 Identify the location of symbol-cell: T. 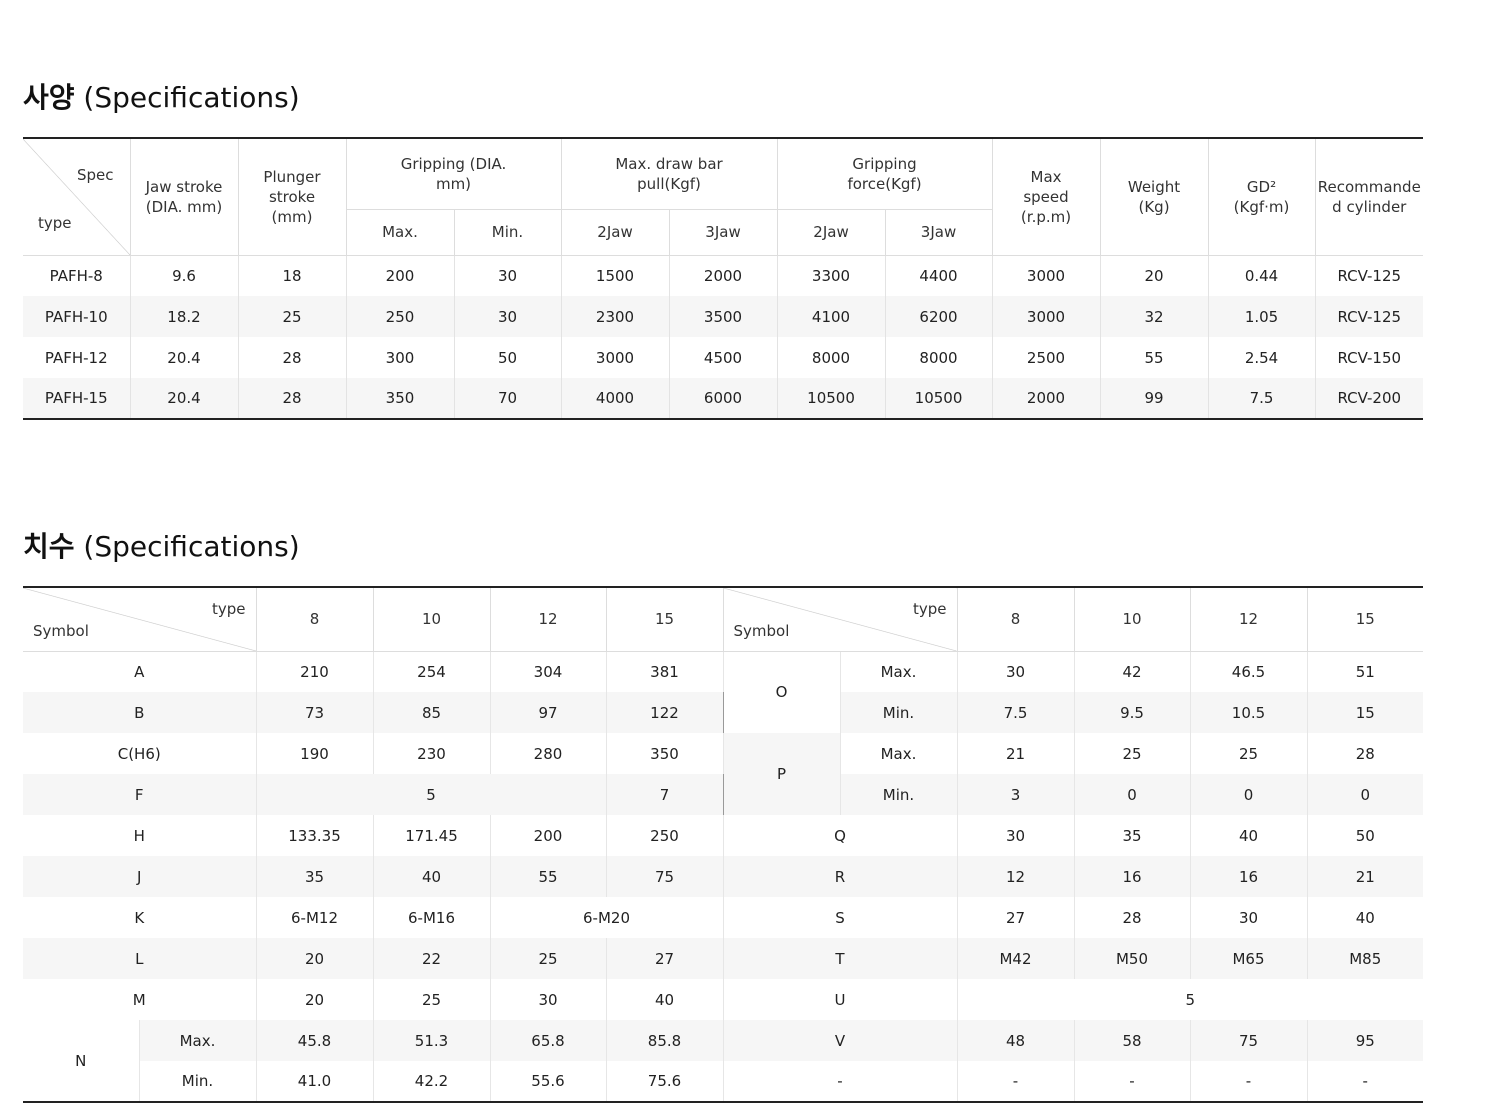
(840, 958).